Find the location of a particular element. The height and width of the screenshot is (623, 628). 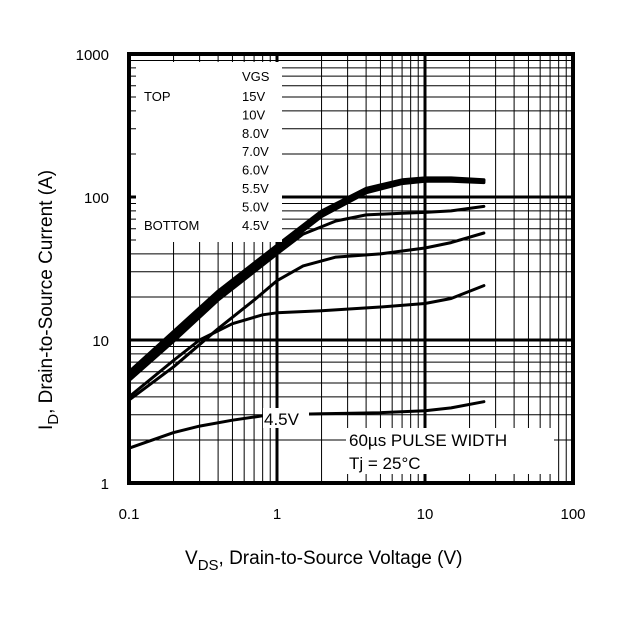

legend-bottom-label: BOTTOM is located at coordinates (171, 225).